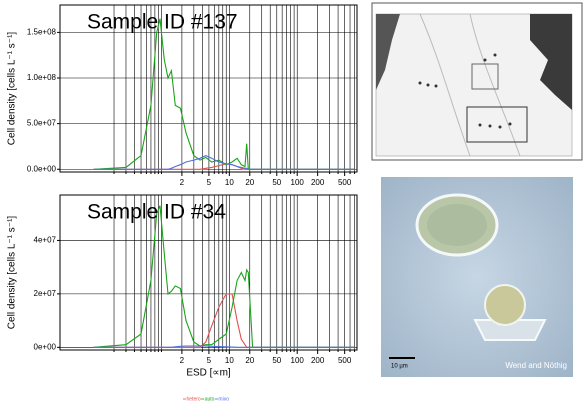 The height and width of the screenshot is (406, 588). I want to click on legend-label: hetero, so click(194, 399).